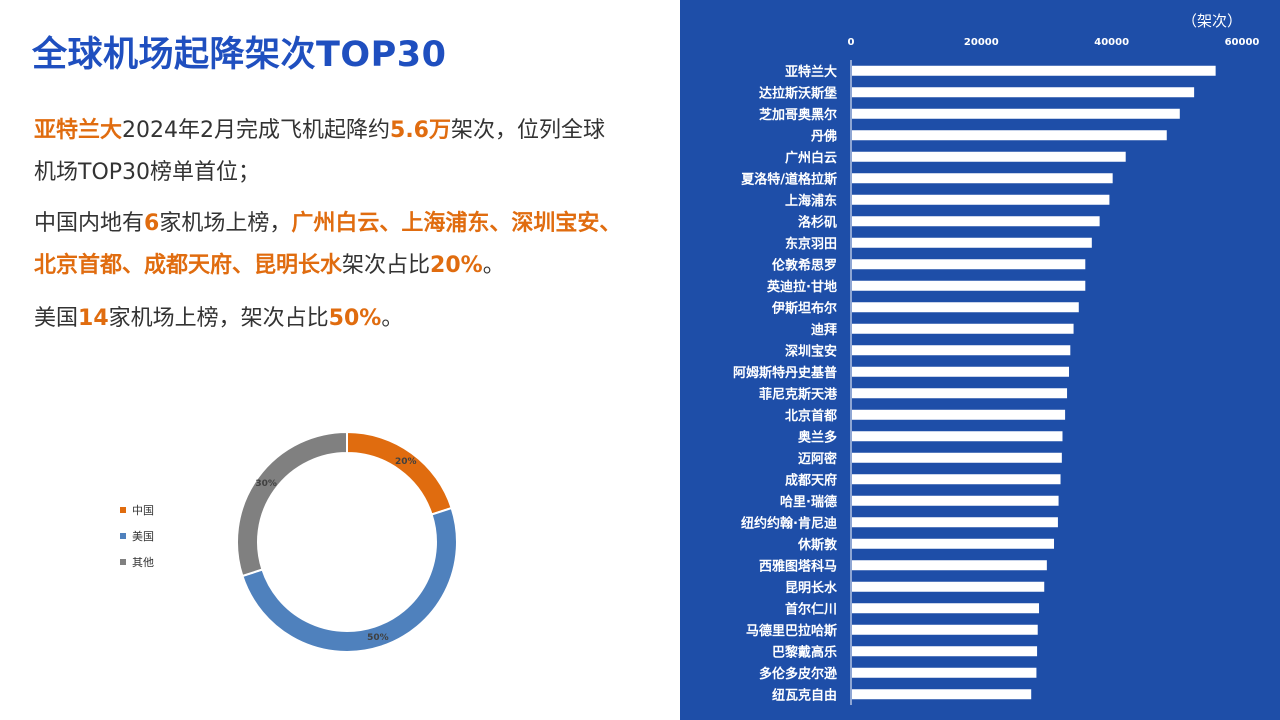 This screenshot has height=720, width=1280. I want to click on bar-category-label: 北京首都, so click(811, 416).